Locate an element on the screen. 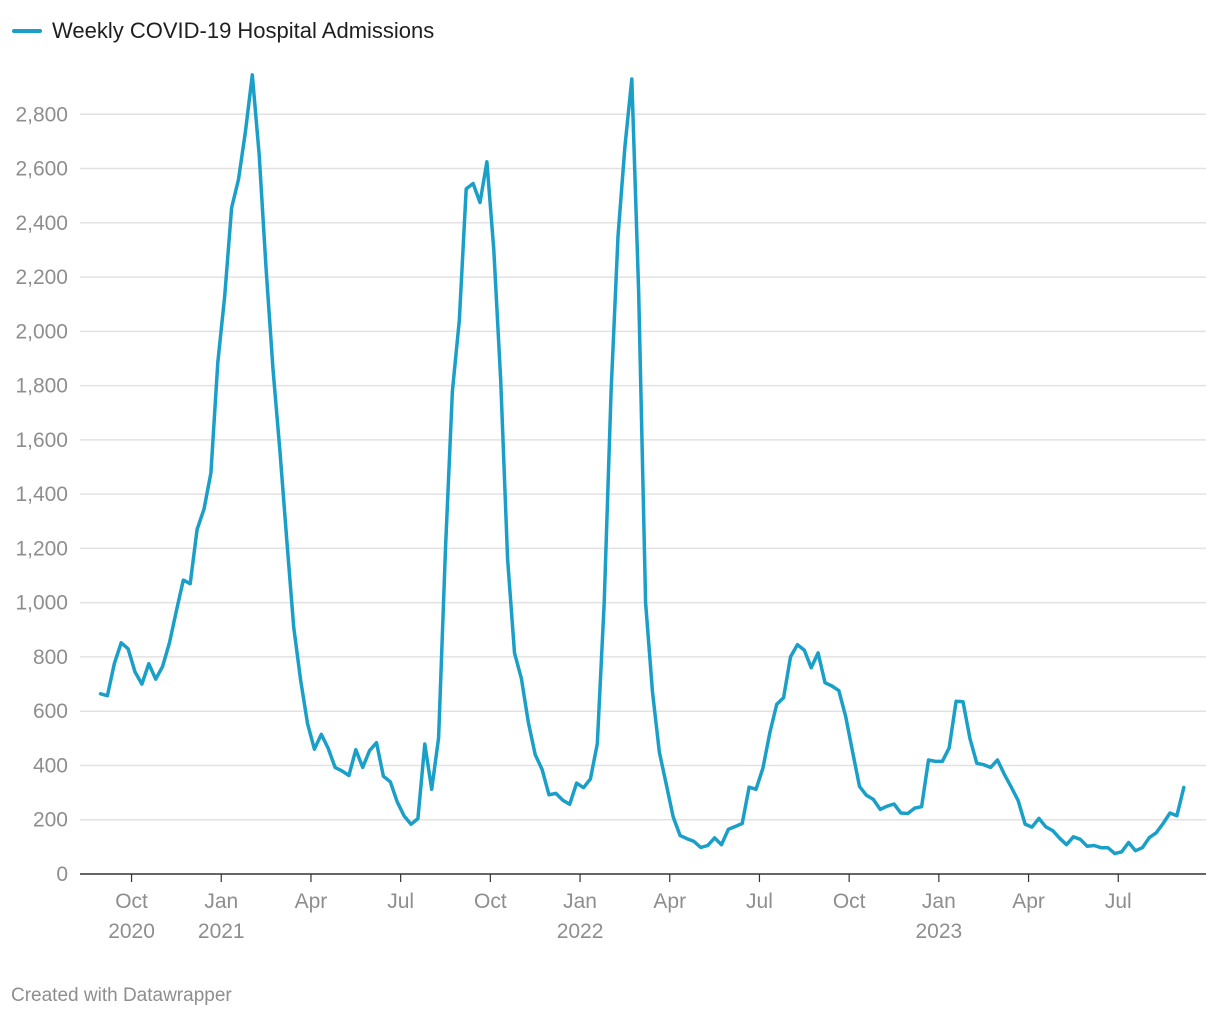  y-tick-label: 2,200 is located at coordinates (41, 277).